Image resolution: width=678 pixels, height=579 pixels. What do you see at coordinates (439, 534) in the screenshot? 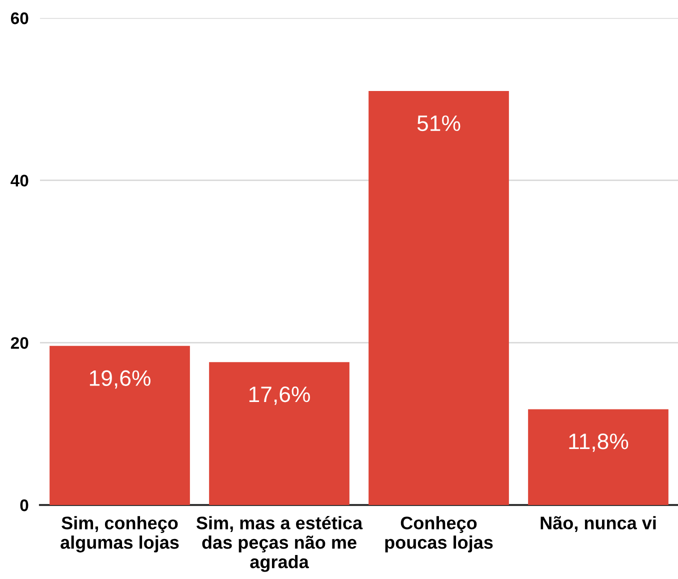
I see `x-tick-label: Conheço poucas lojas` at bounding box center [439, 534].